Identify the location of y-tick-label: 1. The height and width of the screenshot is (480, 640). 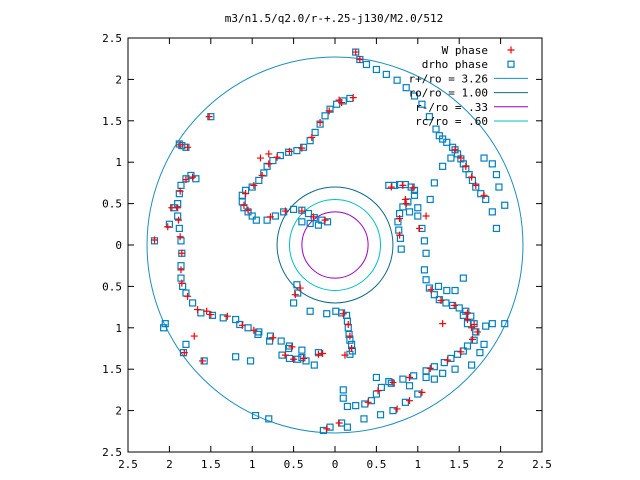
(118, 162).